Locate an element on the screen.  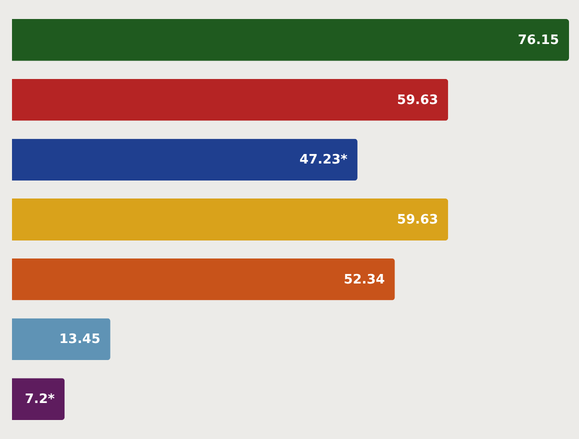
data-label: 76.15 is located at coordinates (538, 40).